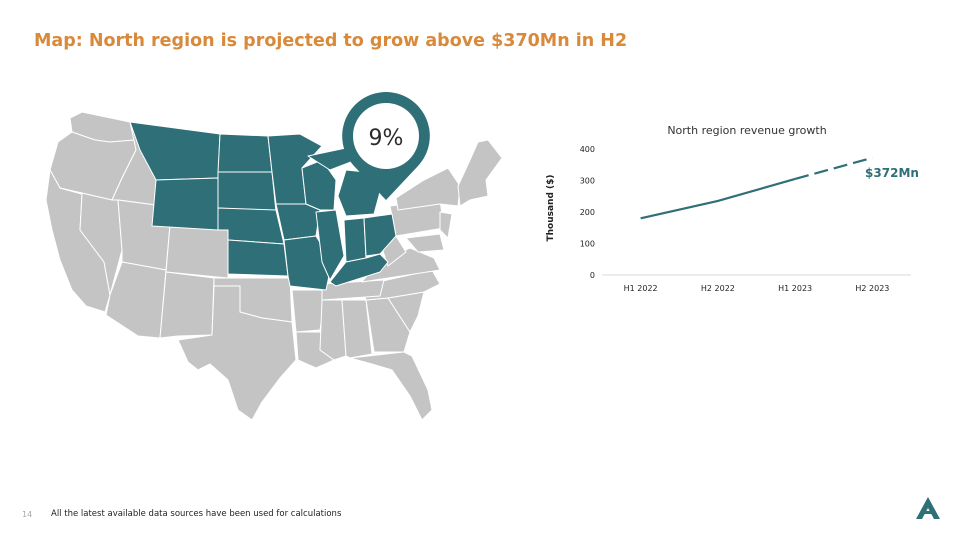 The height and width of the screenshot is (540, 960). I want to click on page-number: 14, so click(27, 514).